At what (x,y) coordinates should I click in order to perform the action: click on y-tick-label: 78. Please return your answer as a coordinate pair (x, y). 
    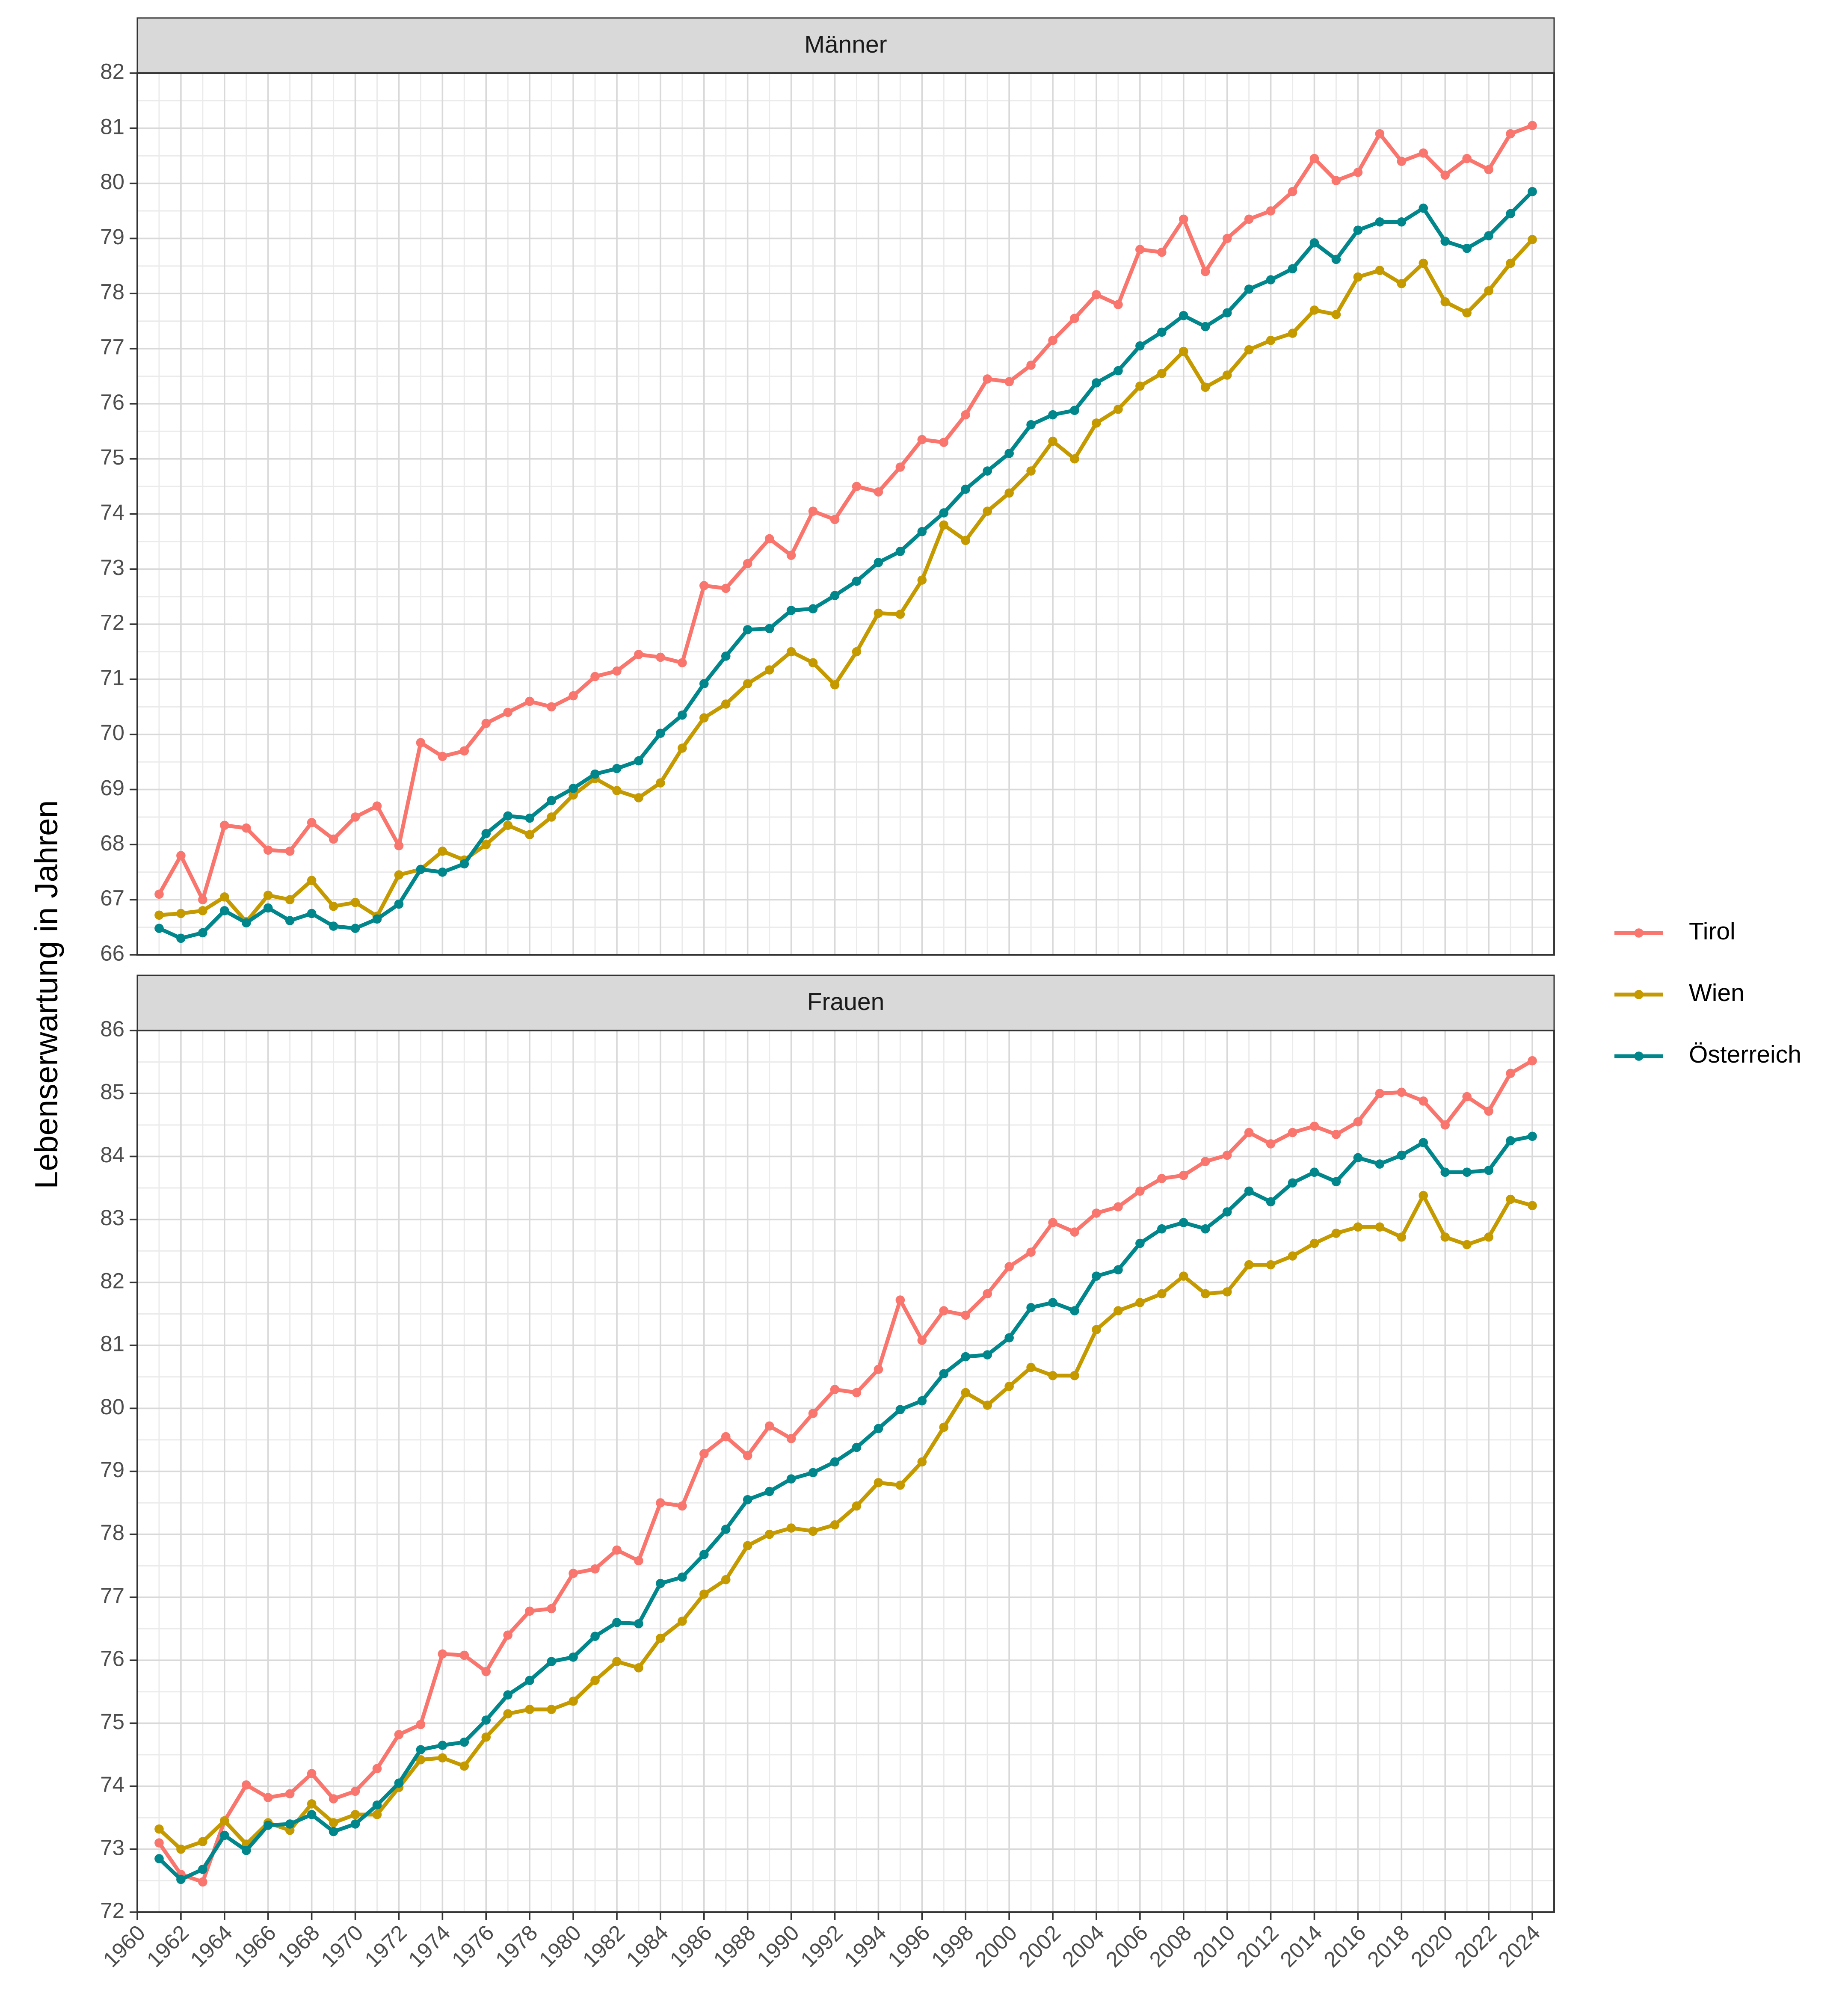
    Looking at the image, I should click on (112, 292).